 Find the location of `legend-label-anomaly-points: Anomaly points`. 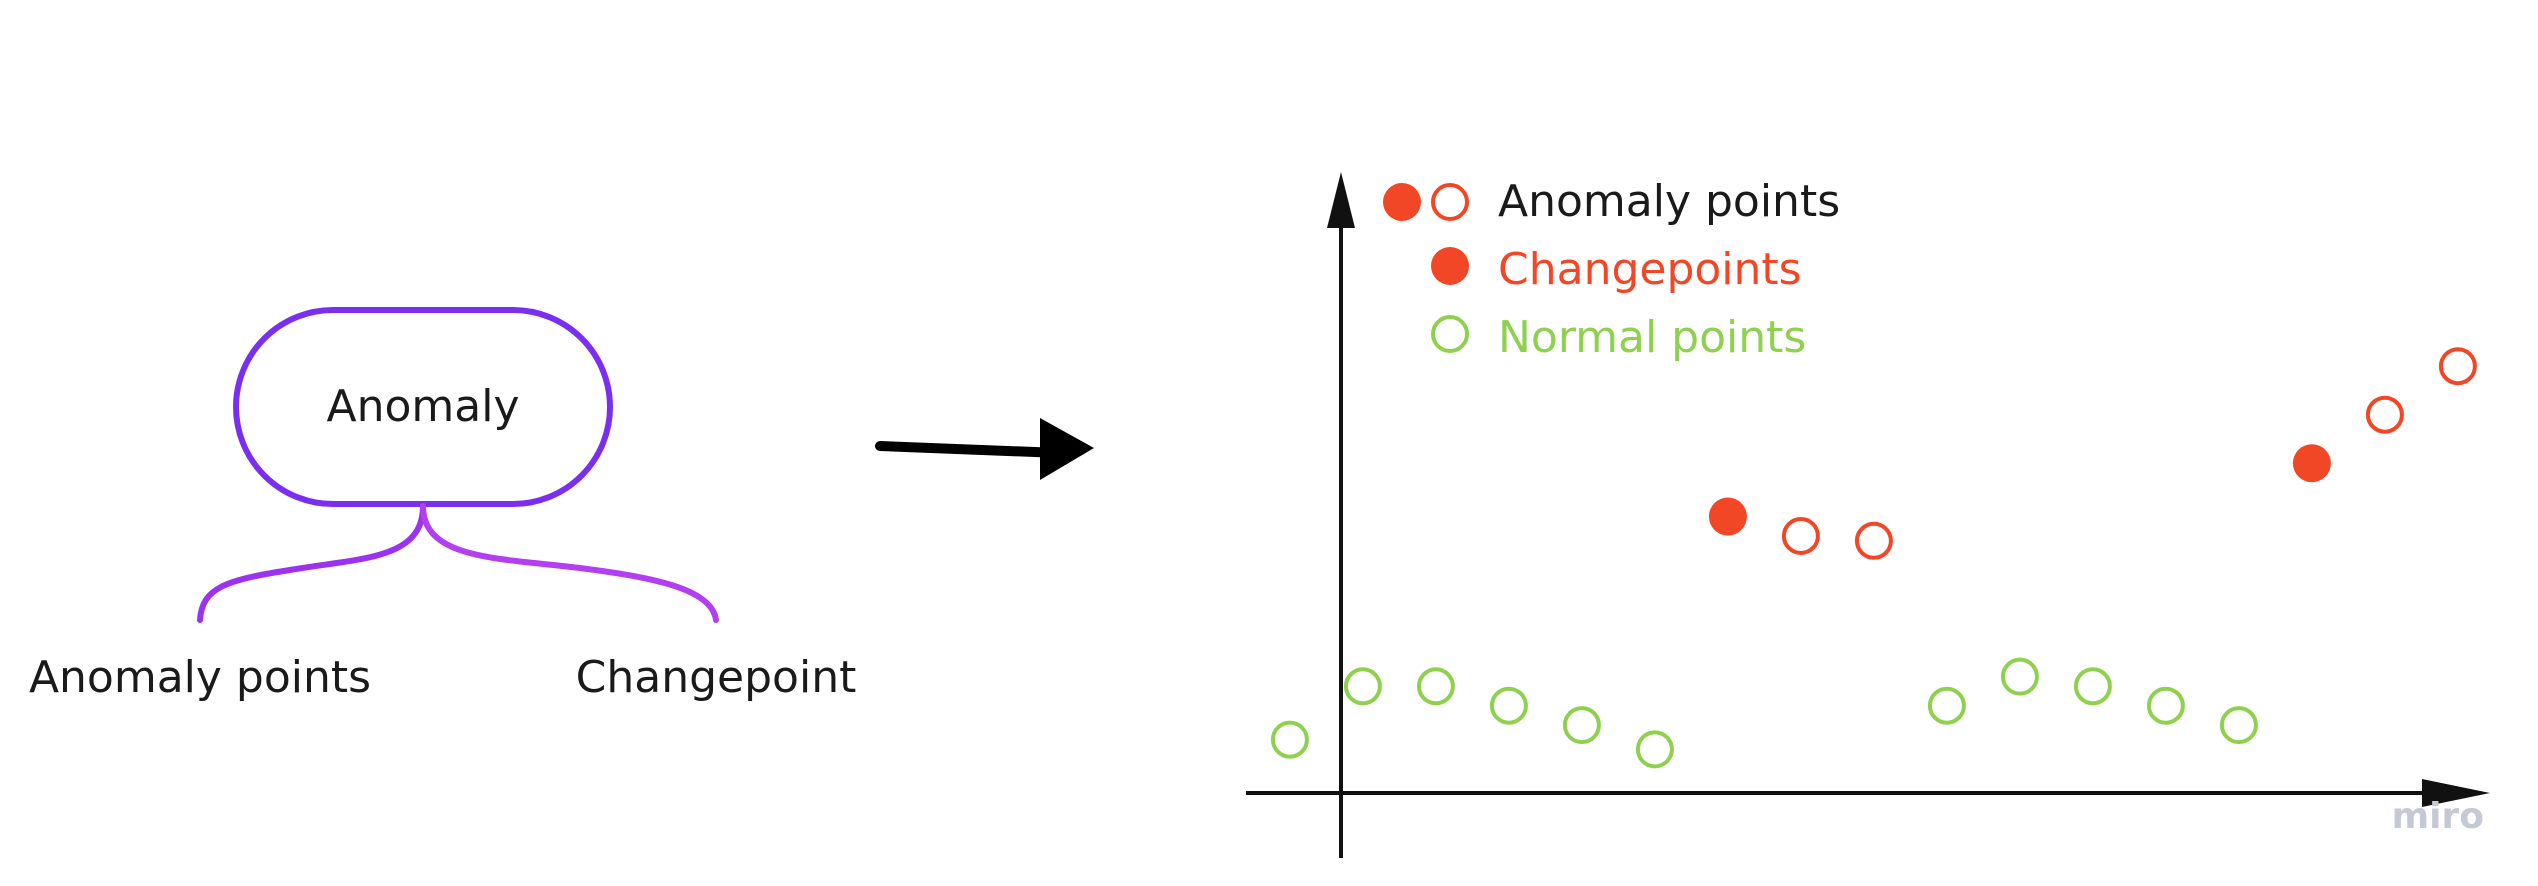

legend-label-anomaly-points: Anomaly points is located at coordinates (1669, 201).